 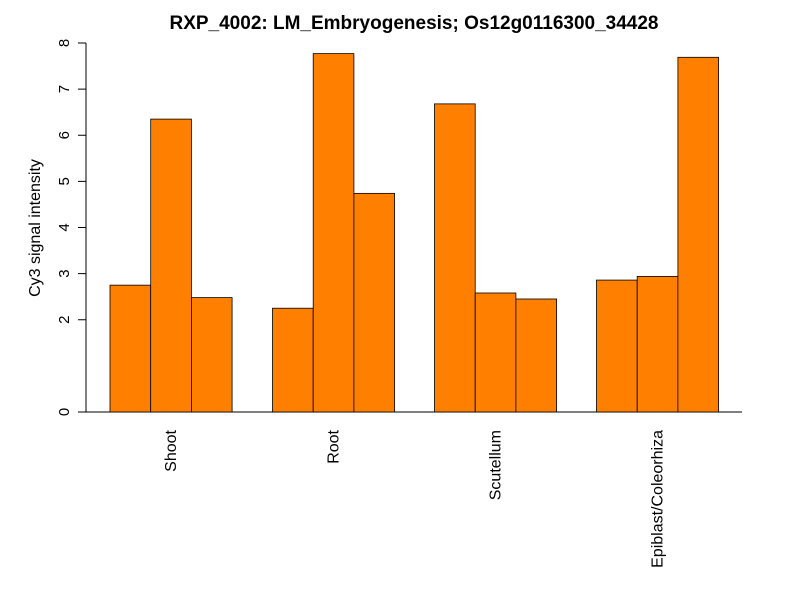 What do you see at coordinates (64, 181) in the screenshot?
I see `y-tick-label: 5` at bounding box center [64, 181].